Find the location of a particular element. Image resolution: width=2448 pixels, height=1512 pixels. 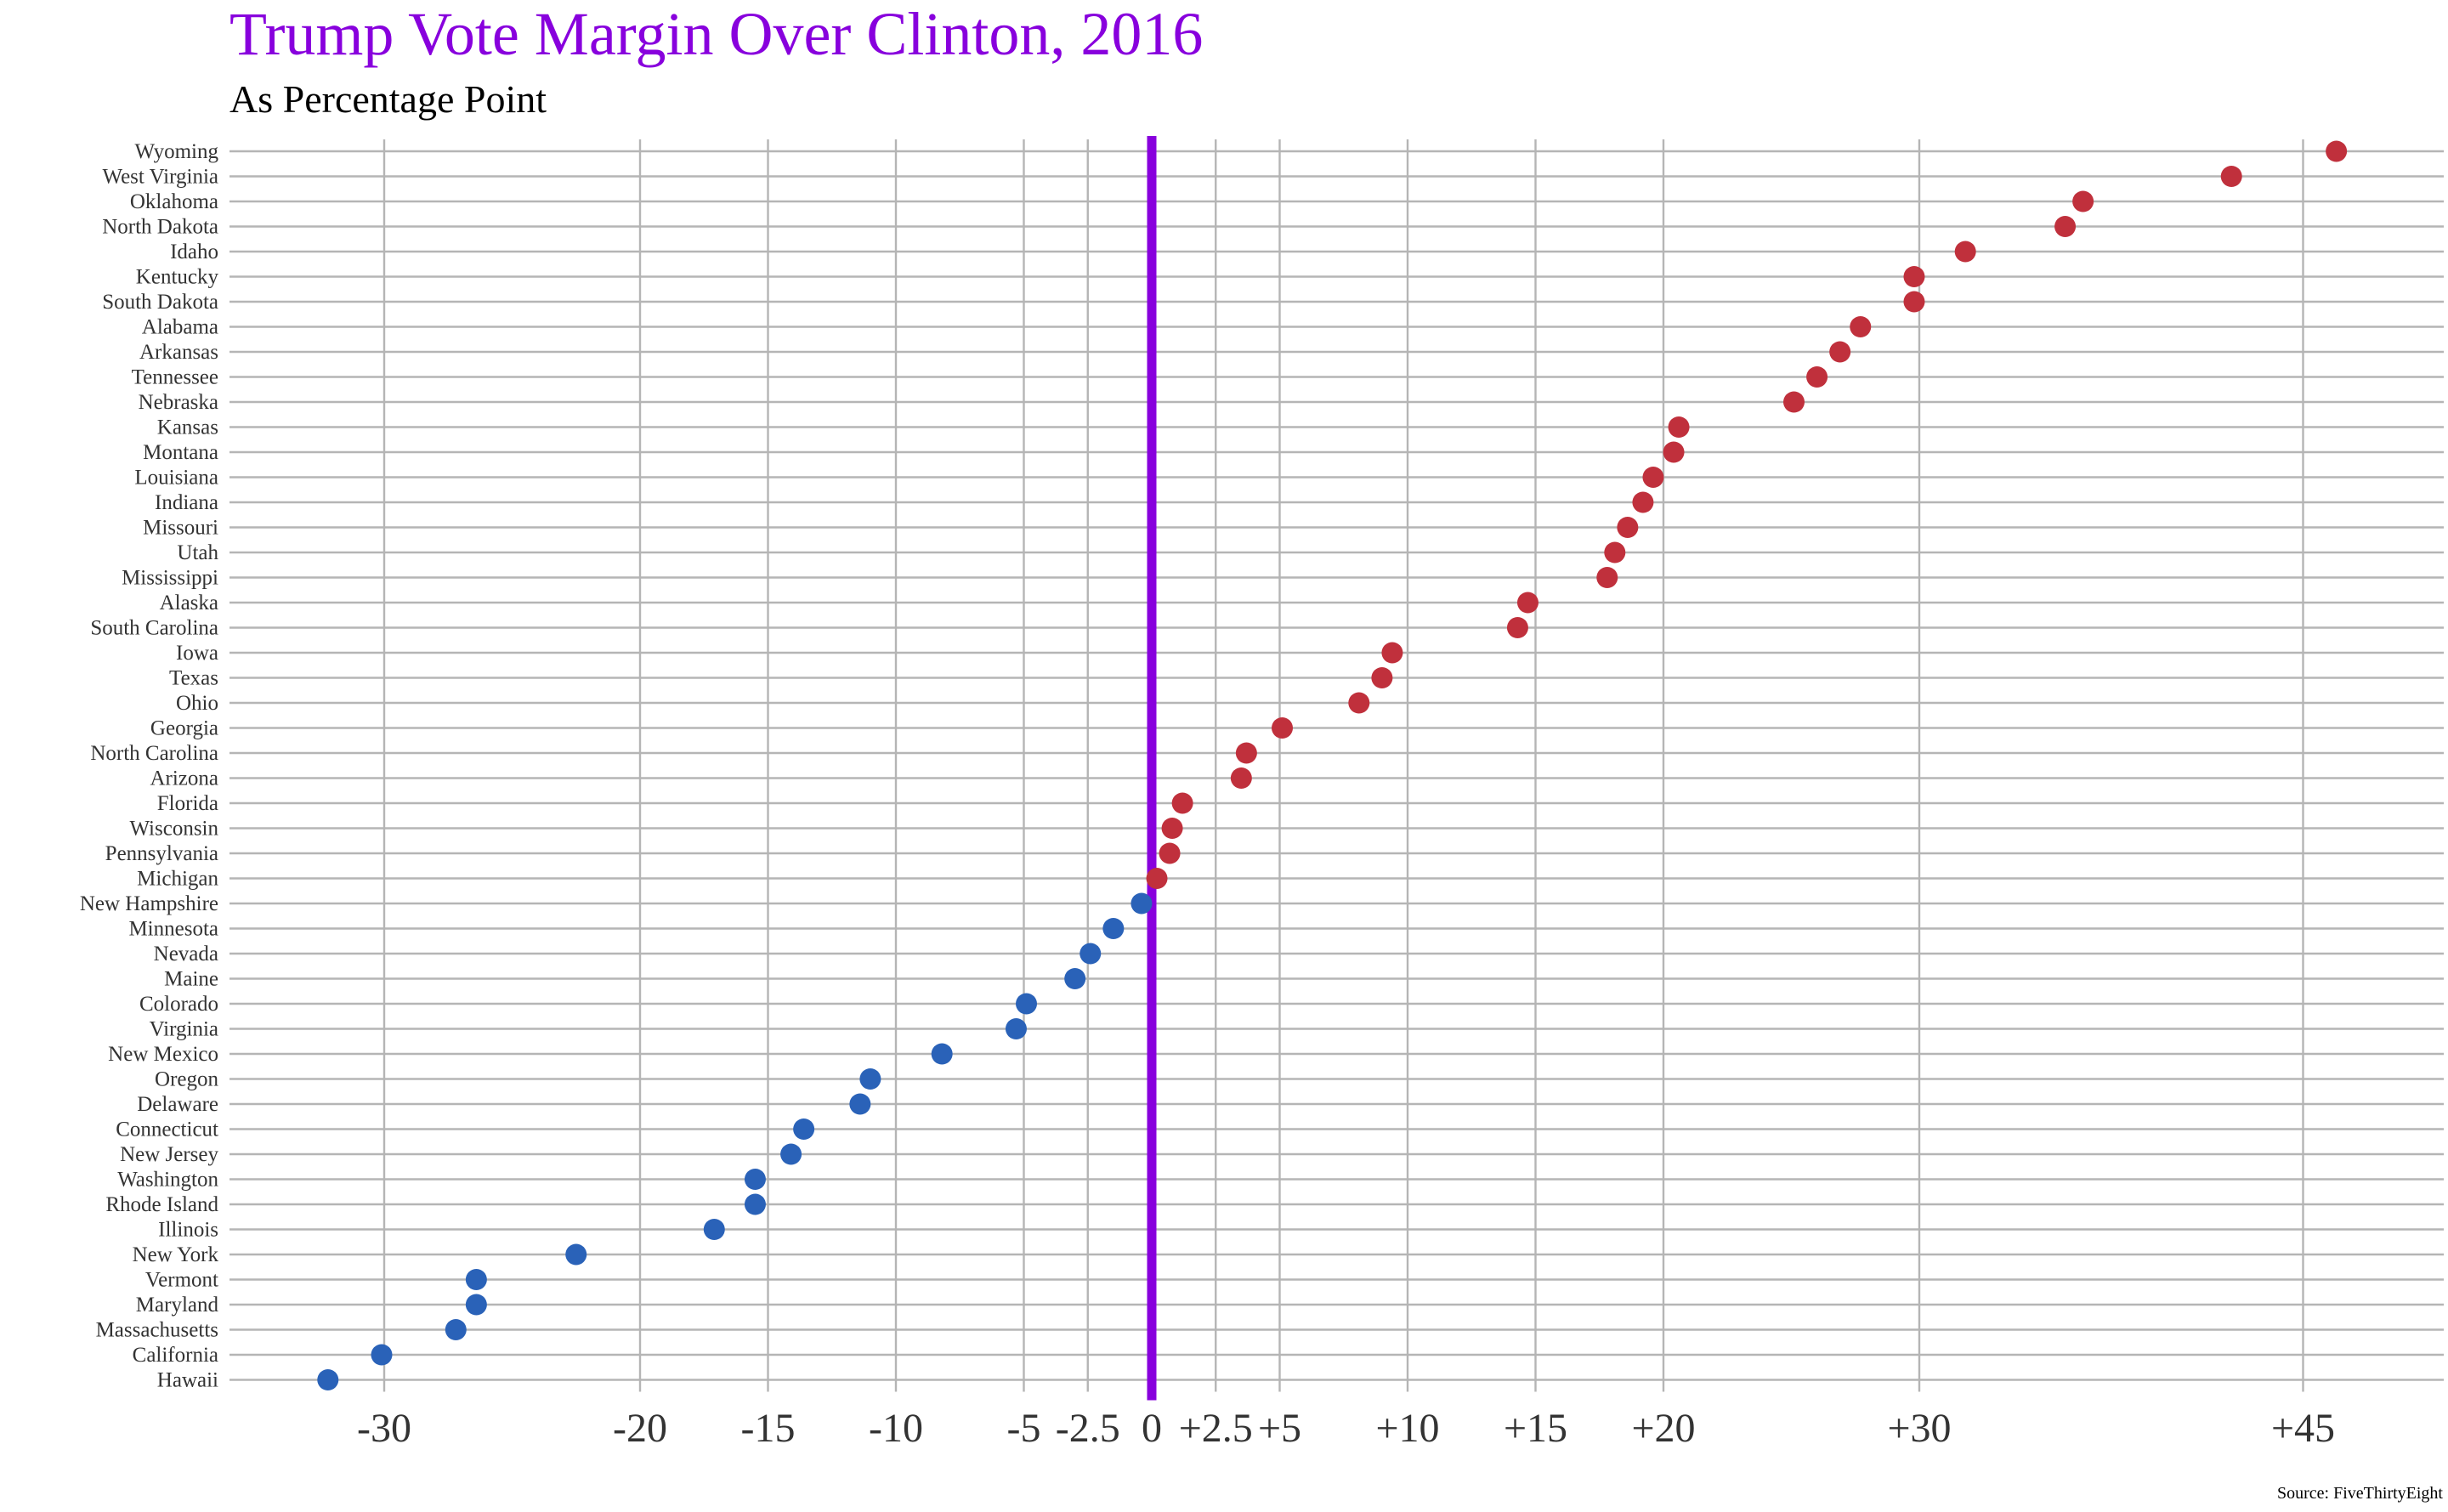

state-label: Florida is located at coordinates (187, 803).